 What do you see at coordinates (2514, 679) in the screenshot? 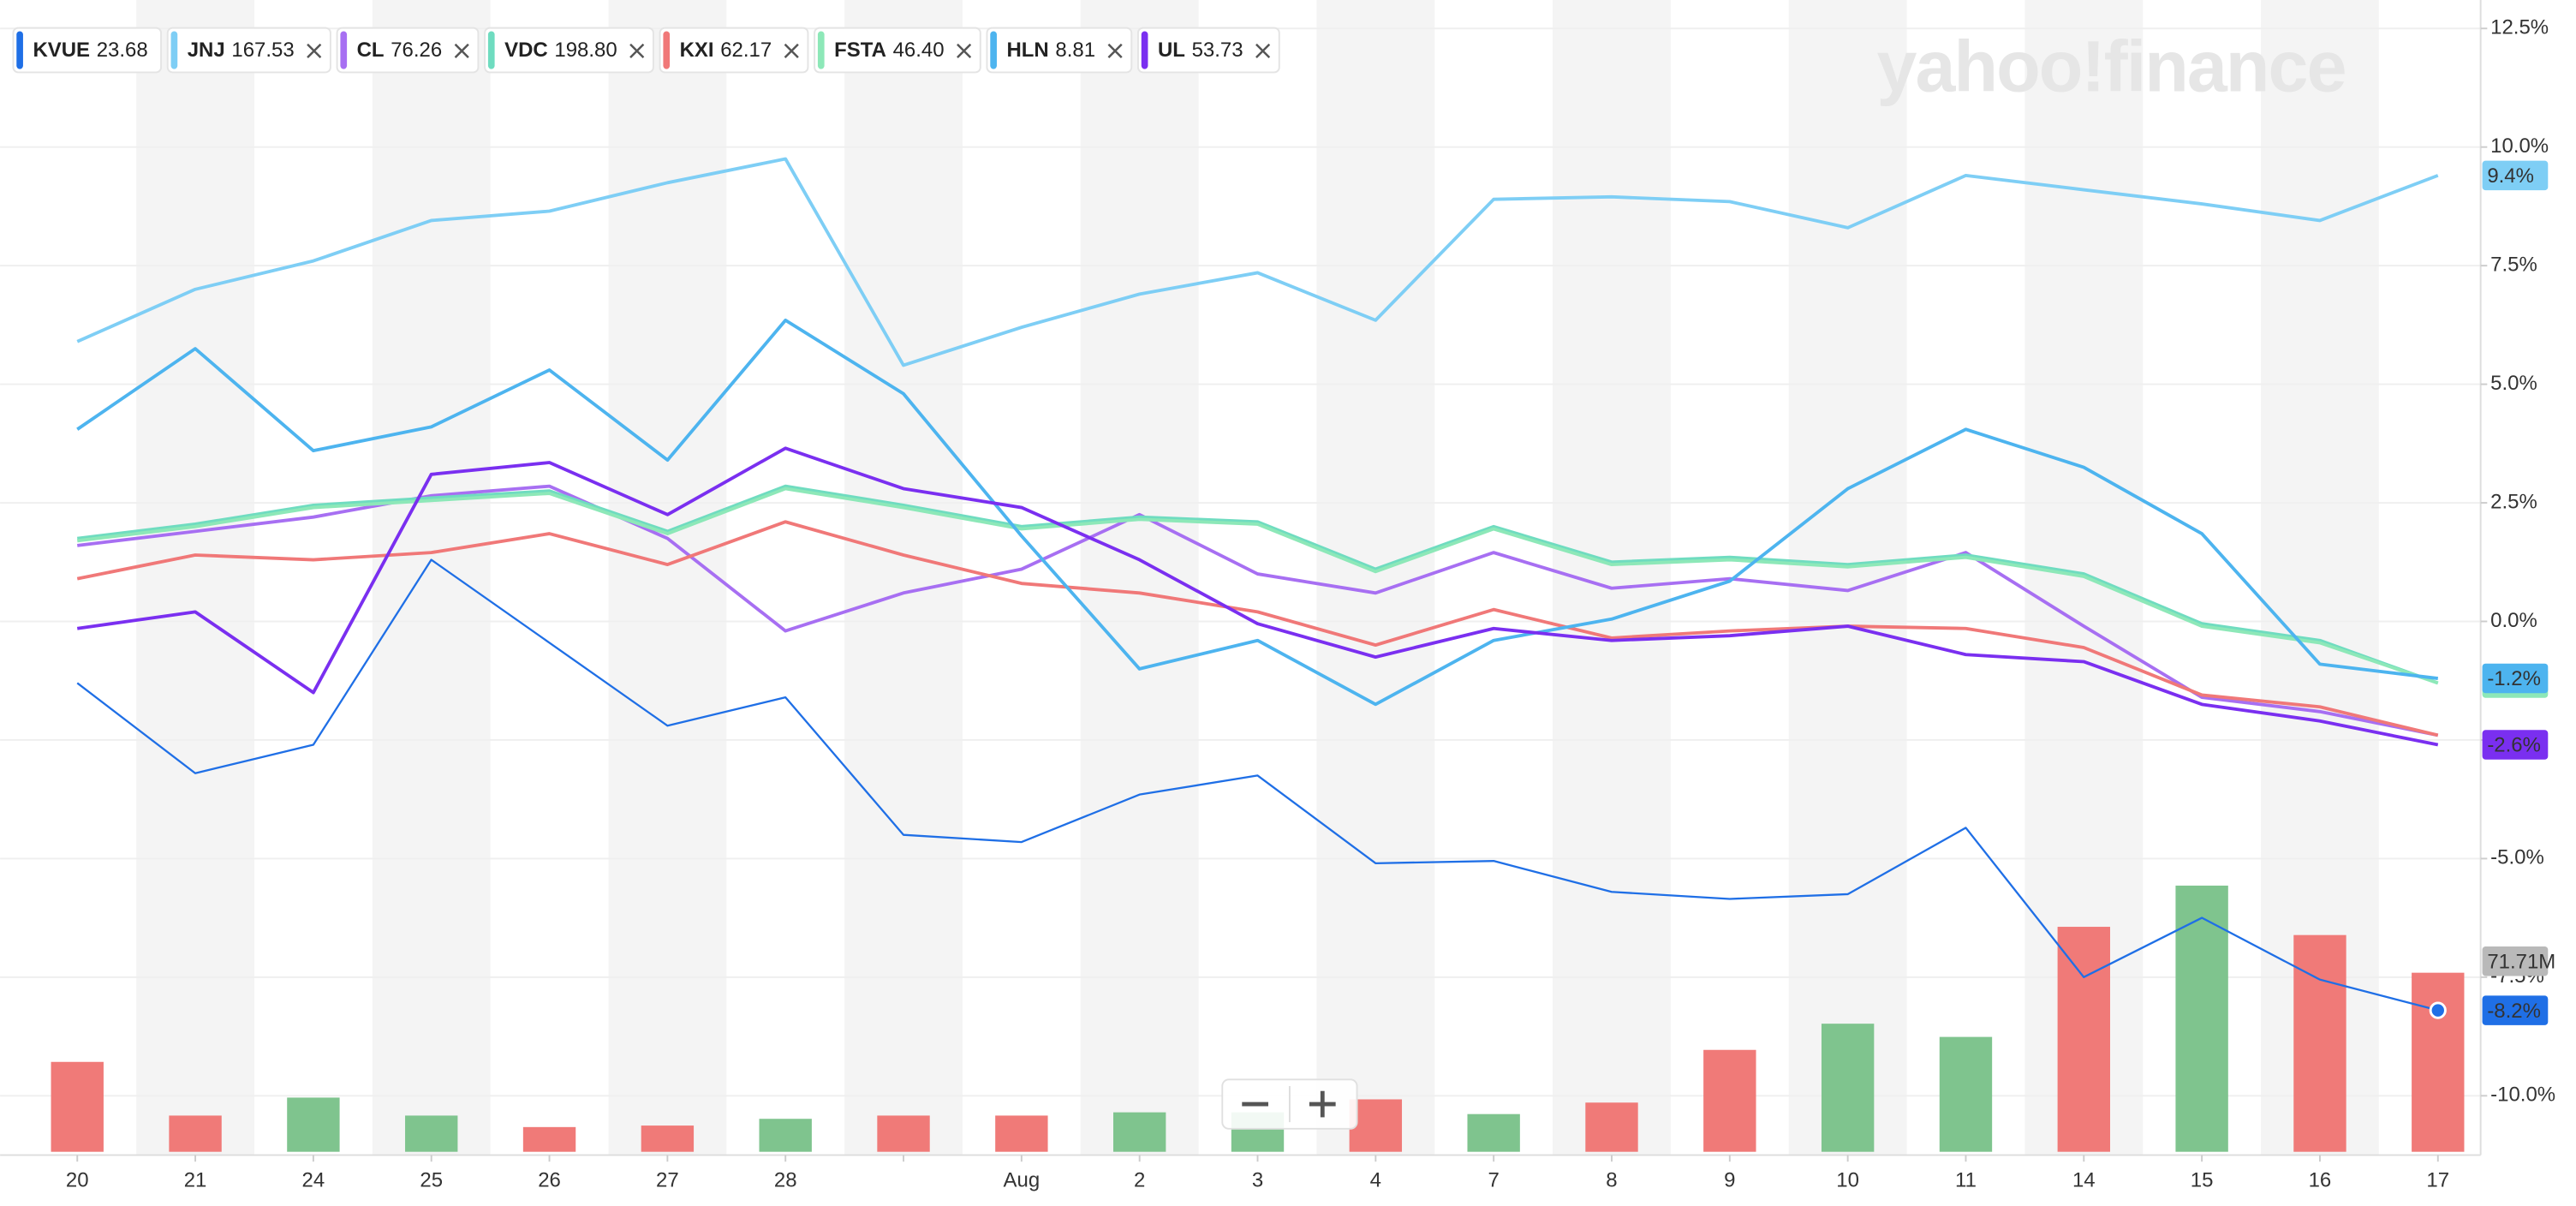
I see `end-label: -1.2%` at bounding box center [2514, 679].